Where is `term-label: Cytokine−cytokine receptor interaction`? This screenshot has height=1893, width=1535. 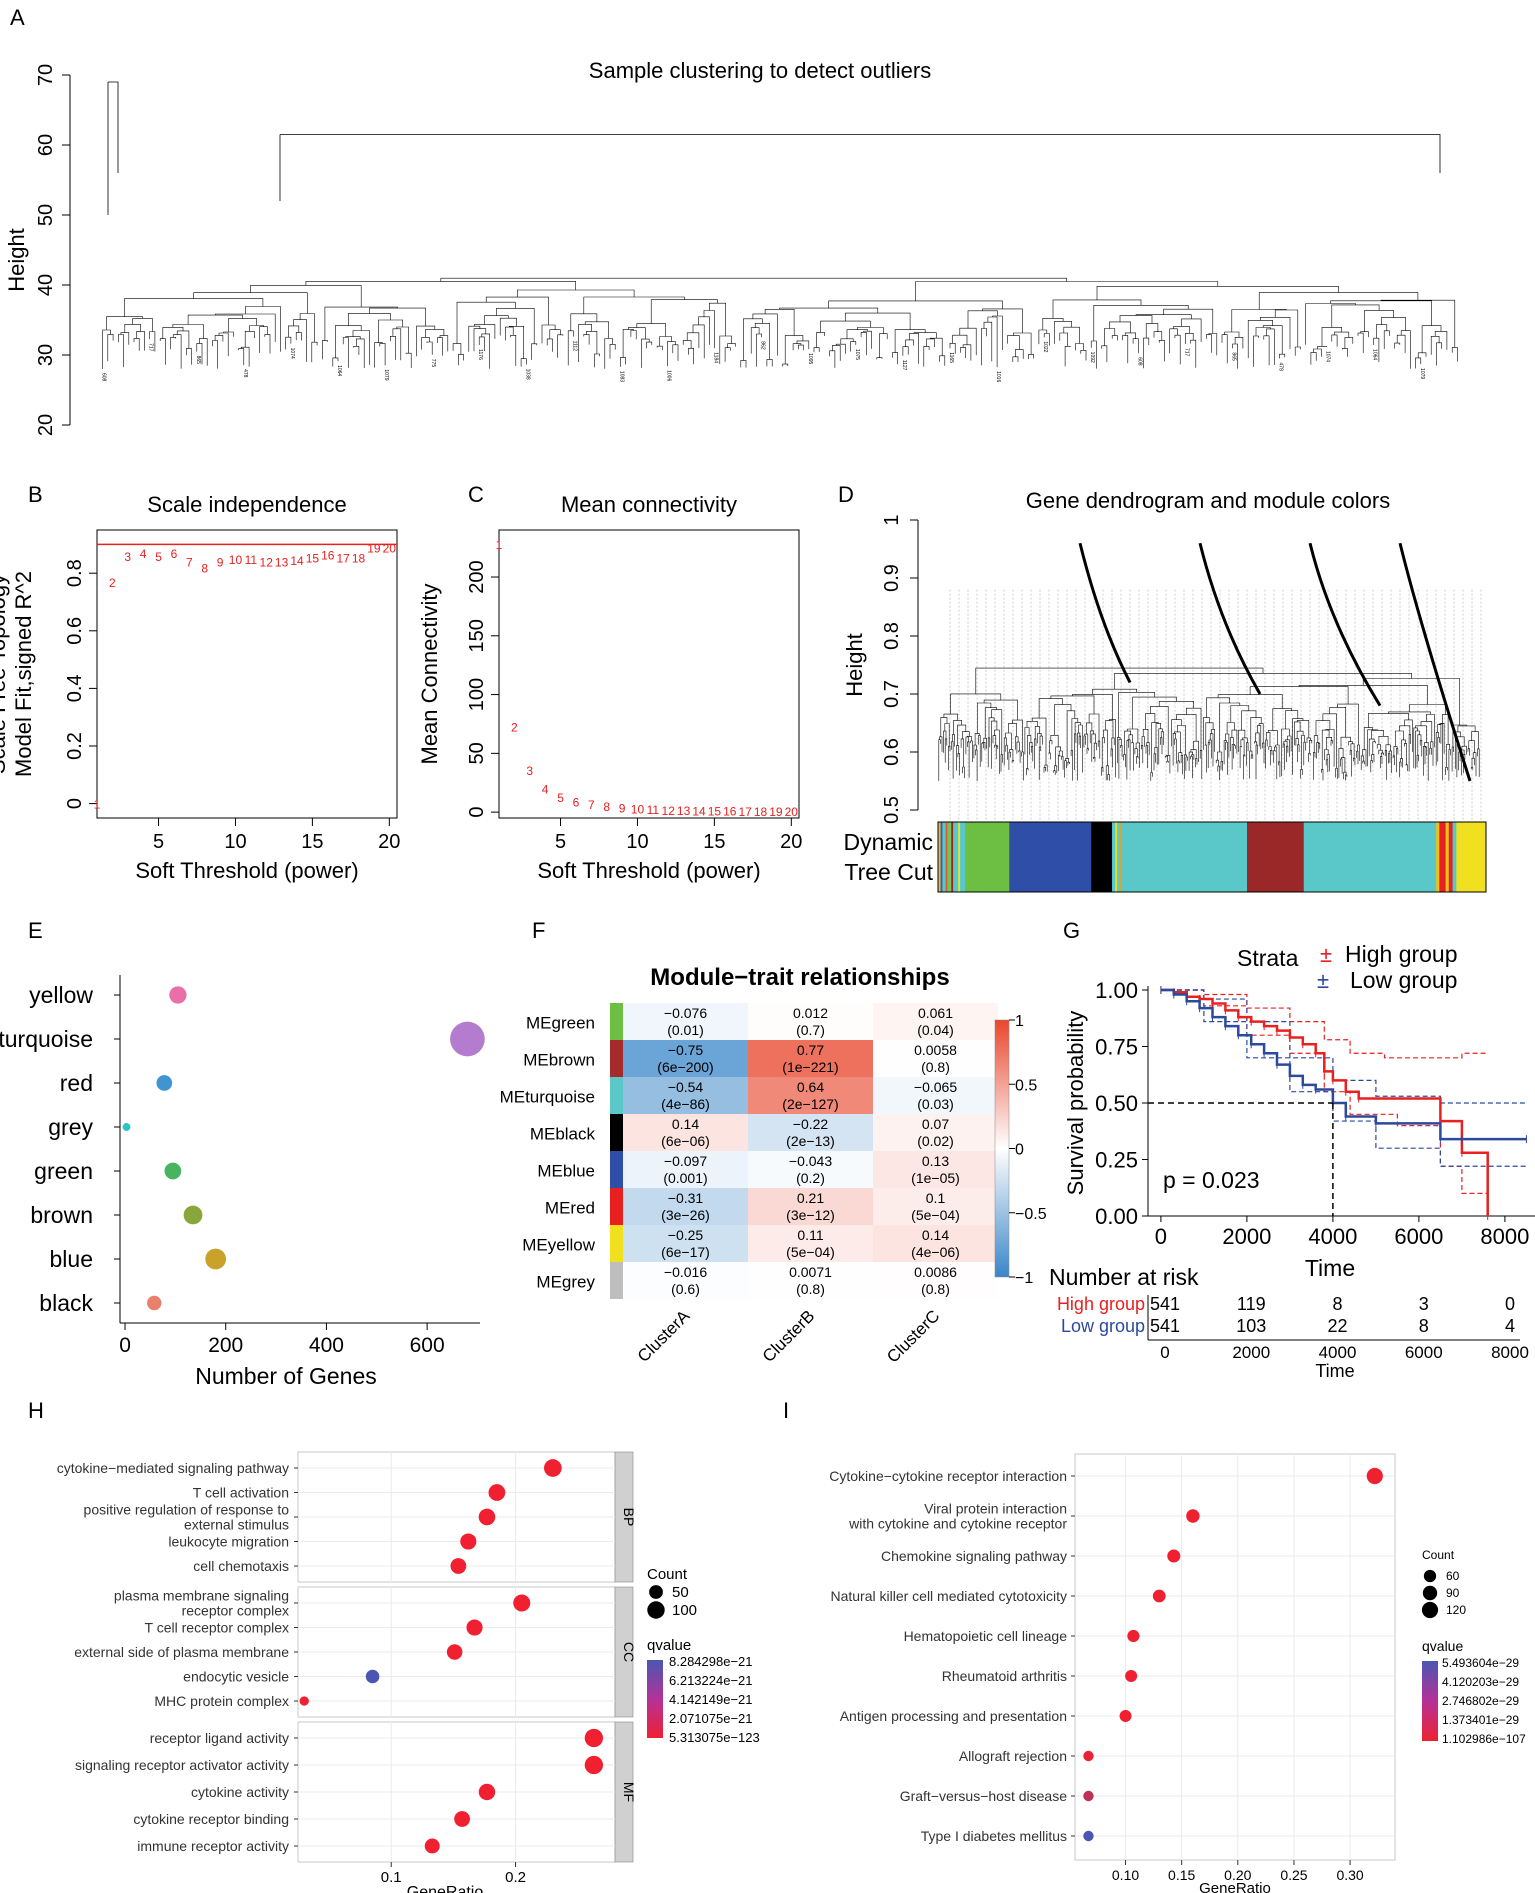 term-label: Cytokine−cytokine receptor interaction is located at coordinates (948, 1476).